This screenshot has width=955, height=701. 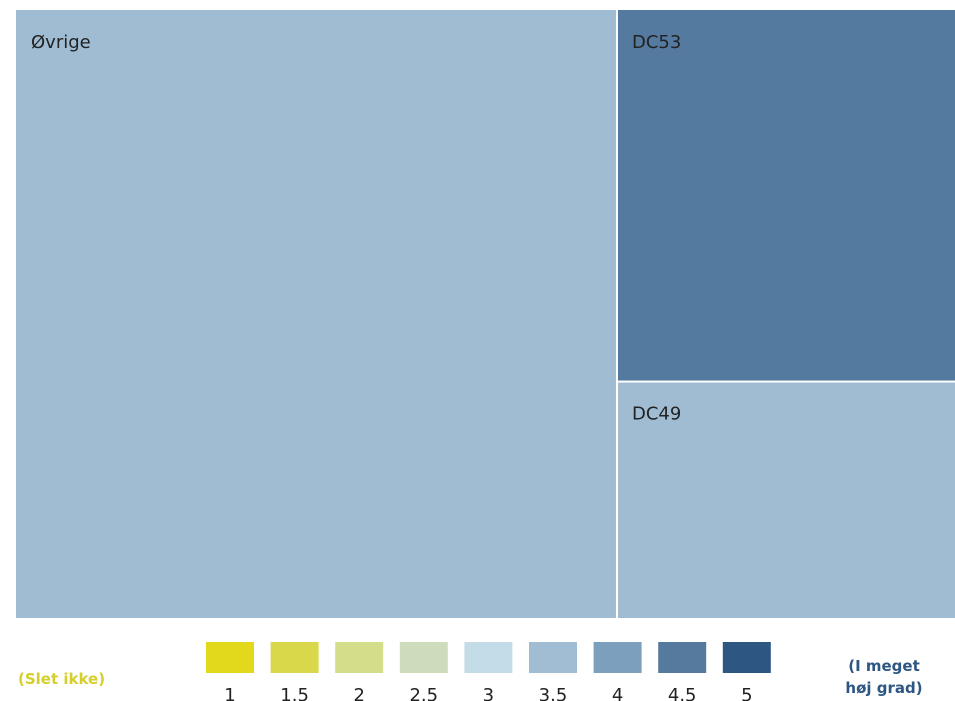 I want to click on cell-label: Øvrige, so click(x=61, y=42).